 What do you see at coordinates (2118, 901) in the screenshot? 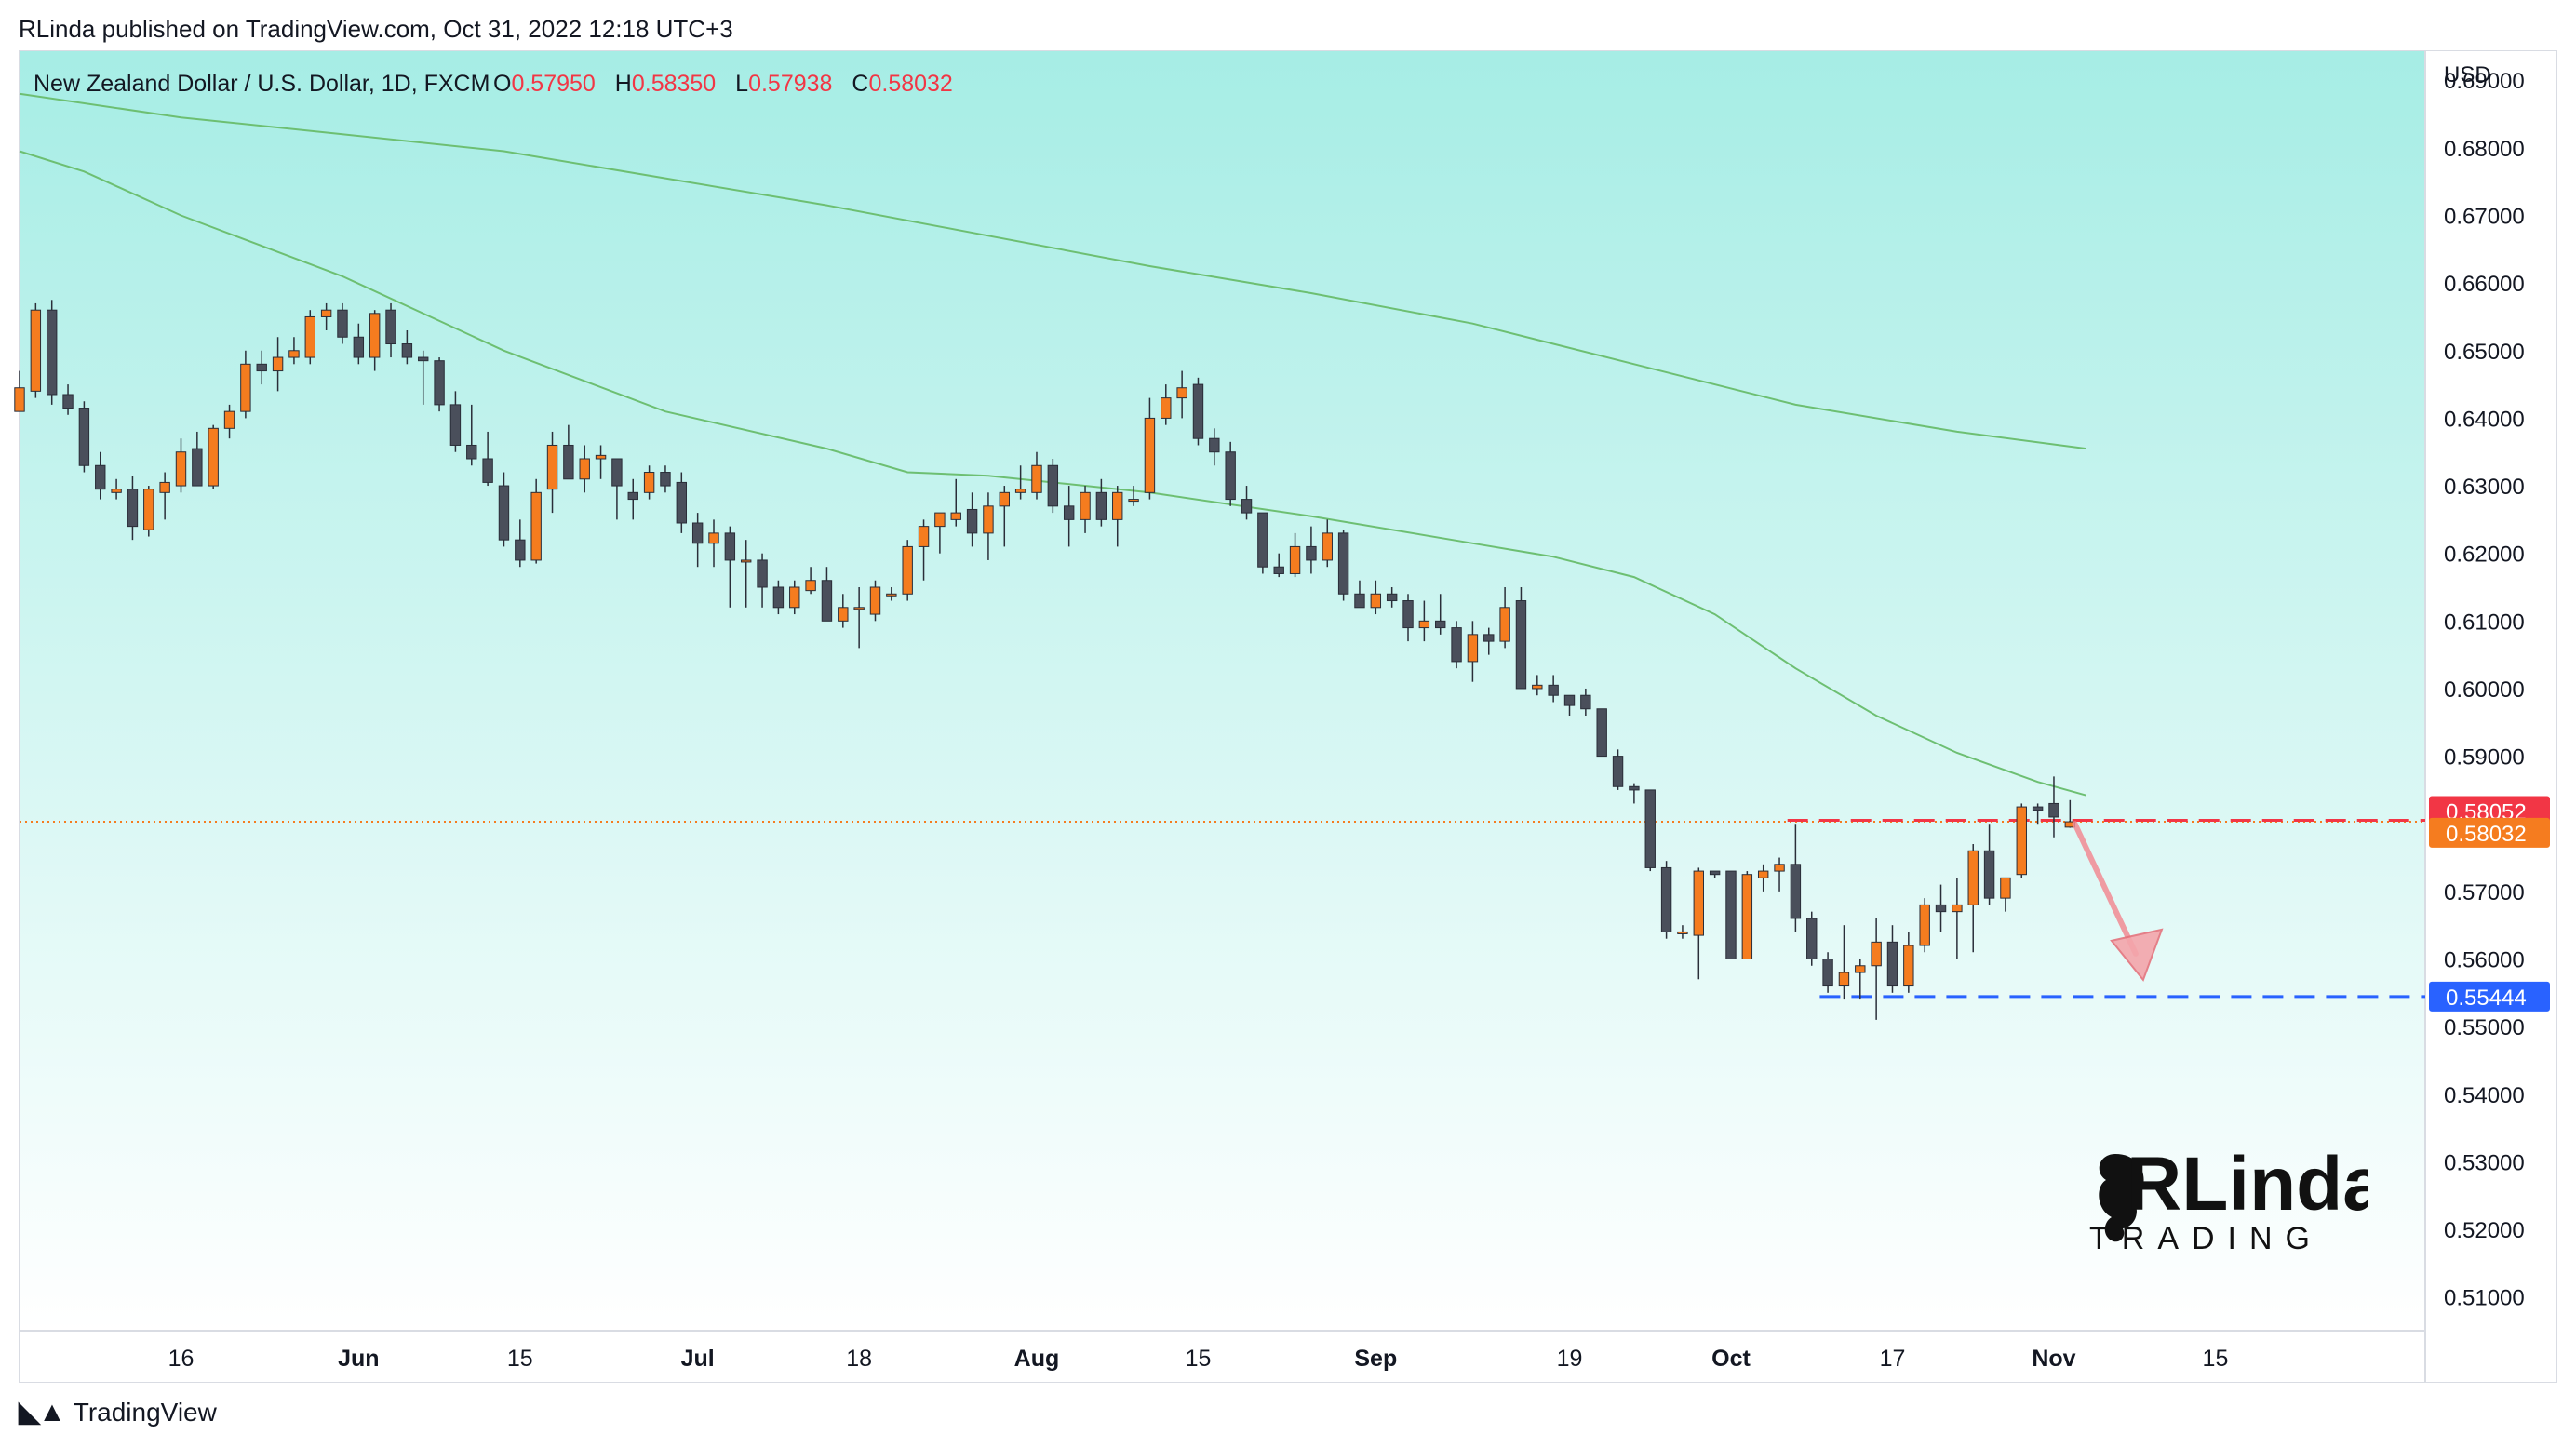
I see `forecast-arrow-layer` at bounding box center [2118, 901].